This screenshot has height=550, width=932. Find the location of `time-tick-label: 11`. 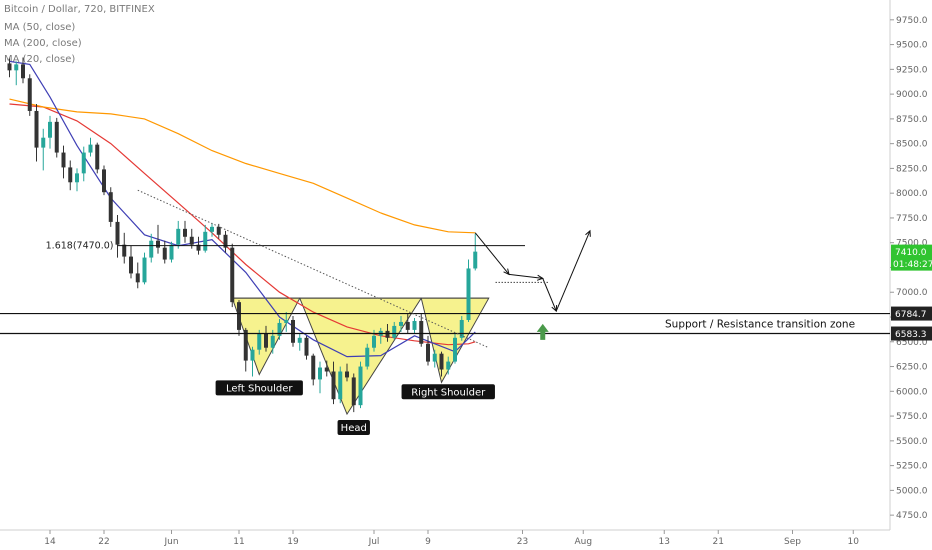

time-tick-label: 11 is located at coordinates (238, 542).